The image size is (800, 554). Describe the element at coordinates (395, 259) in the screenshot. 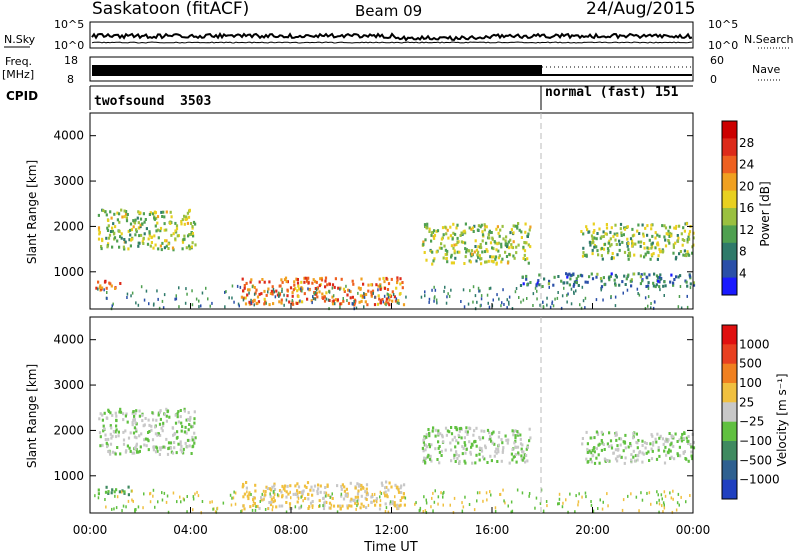

I see `power-heatmap-cells` at that location.